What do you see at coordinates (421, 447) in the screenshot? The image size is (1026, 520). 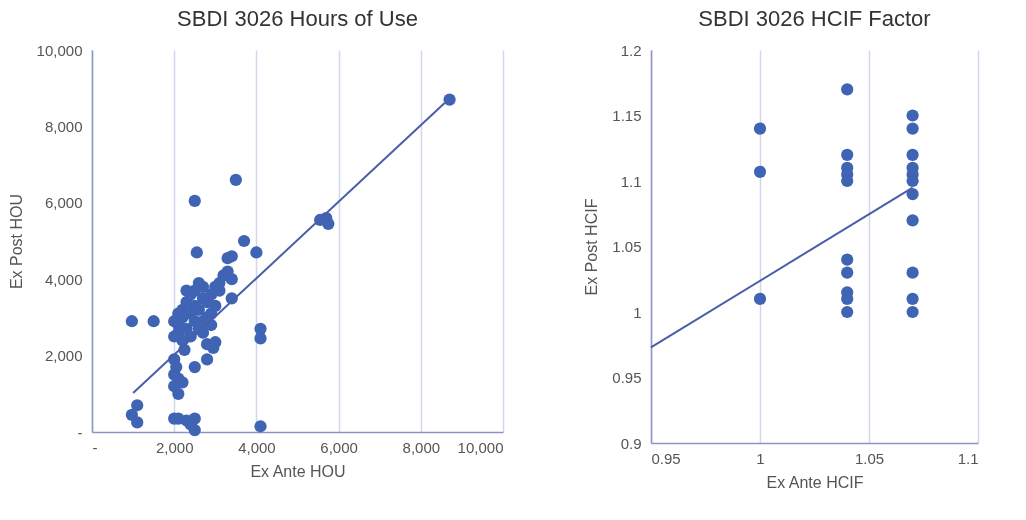 I see `x-tick-label: 8,000` at bounding box center [421, 447].